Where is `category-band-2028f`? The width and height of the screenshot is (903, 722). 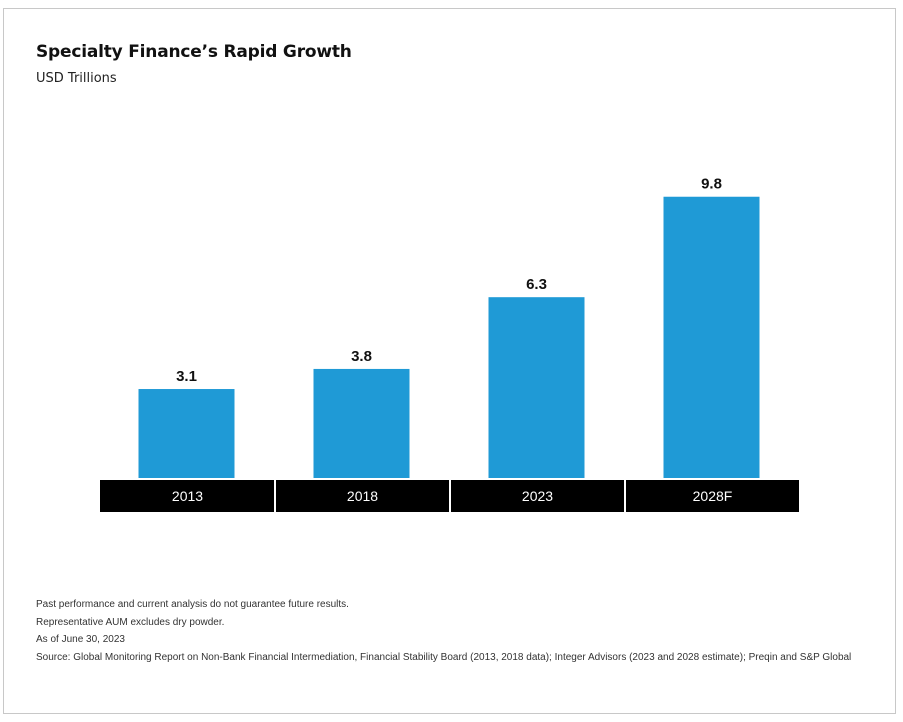 category-band-2028f is located at coordinates (712, 496).